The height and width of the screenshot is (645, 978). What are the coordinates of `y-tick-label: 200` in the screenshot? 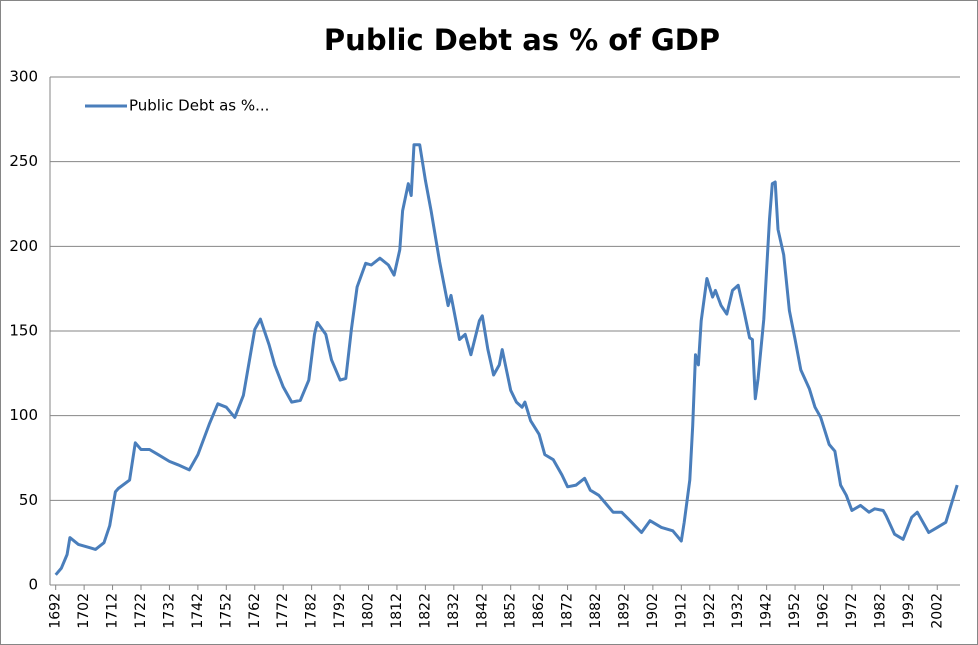 It's located at (23, 246).